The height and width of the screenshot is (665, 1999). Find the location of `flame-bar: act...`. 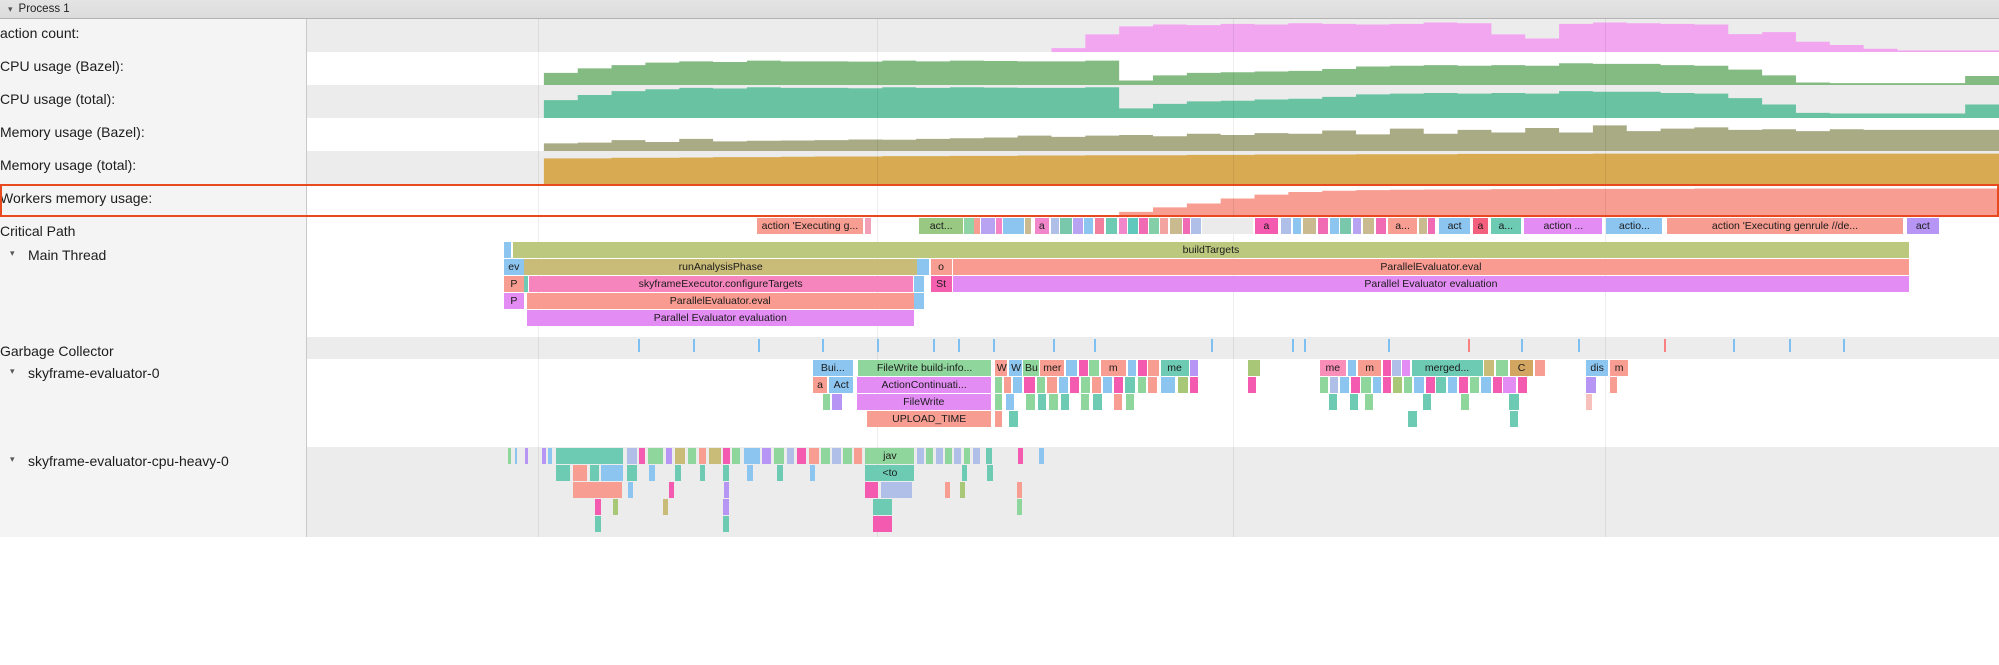

flame-bar: act... is located at coordinates (941, 226).